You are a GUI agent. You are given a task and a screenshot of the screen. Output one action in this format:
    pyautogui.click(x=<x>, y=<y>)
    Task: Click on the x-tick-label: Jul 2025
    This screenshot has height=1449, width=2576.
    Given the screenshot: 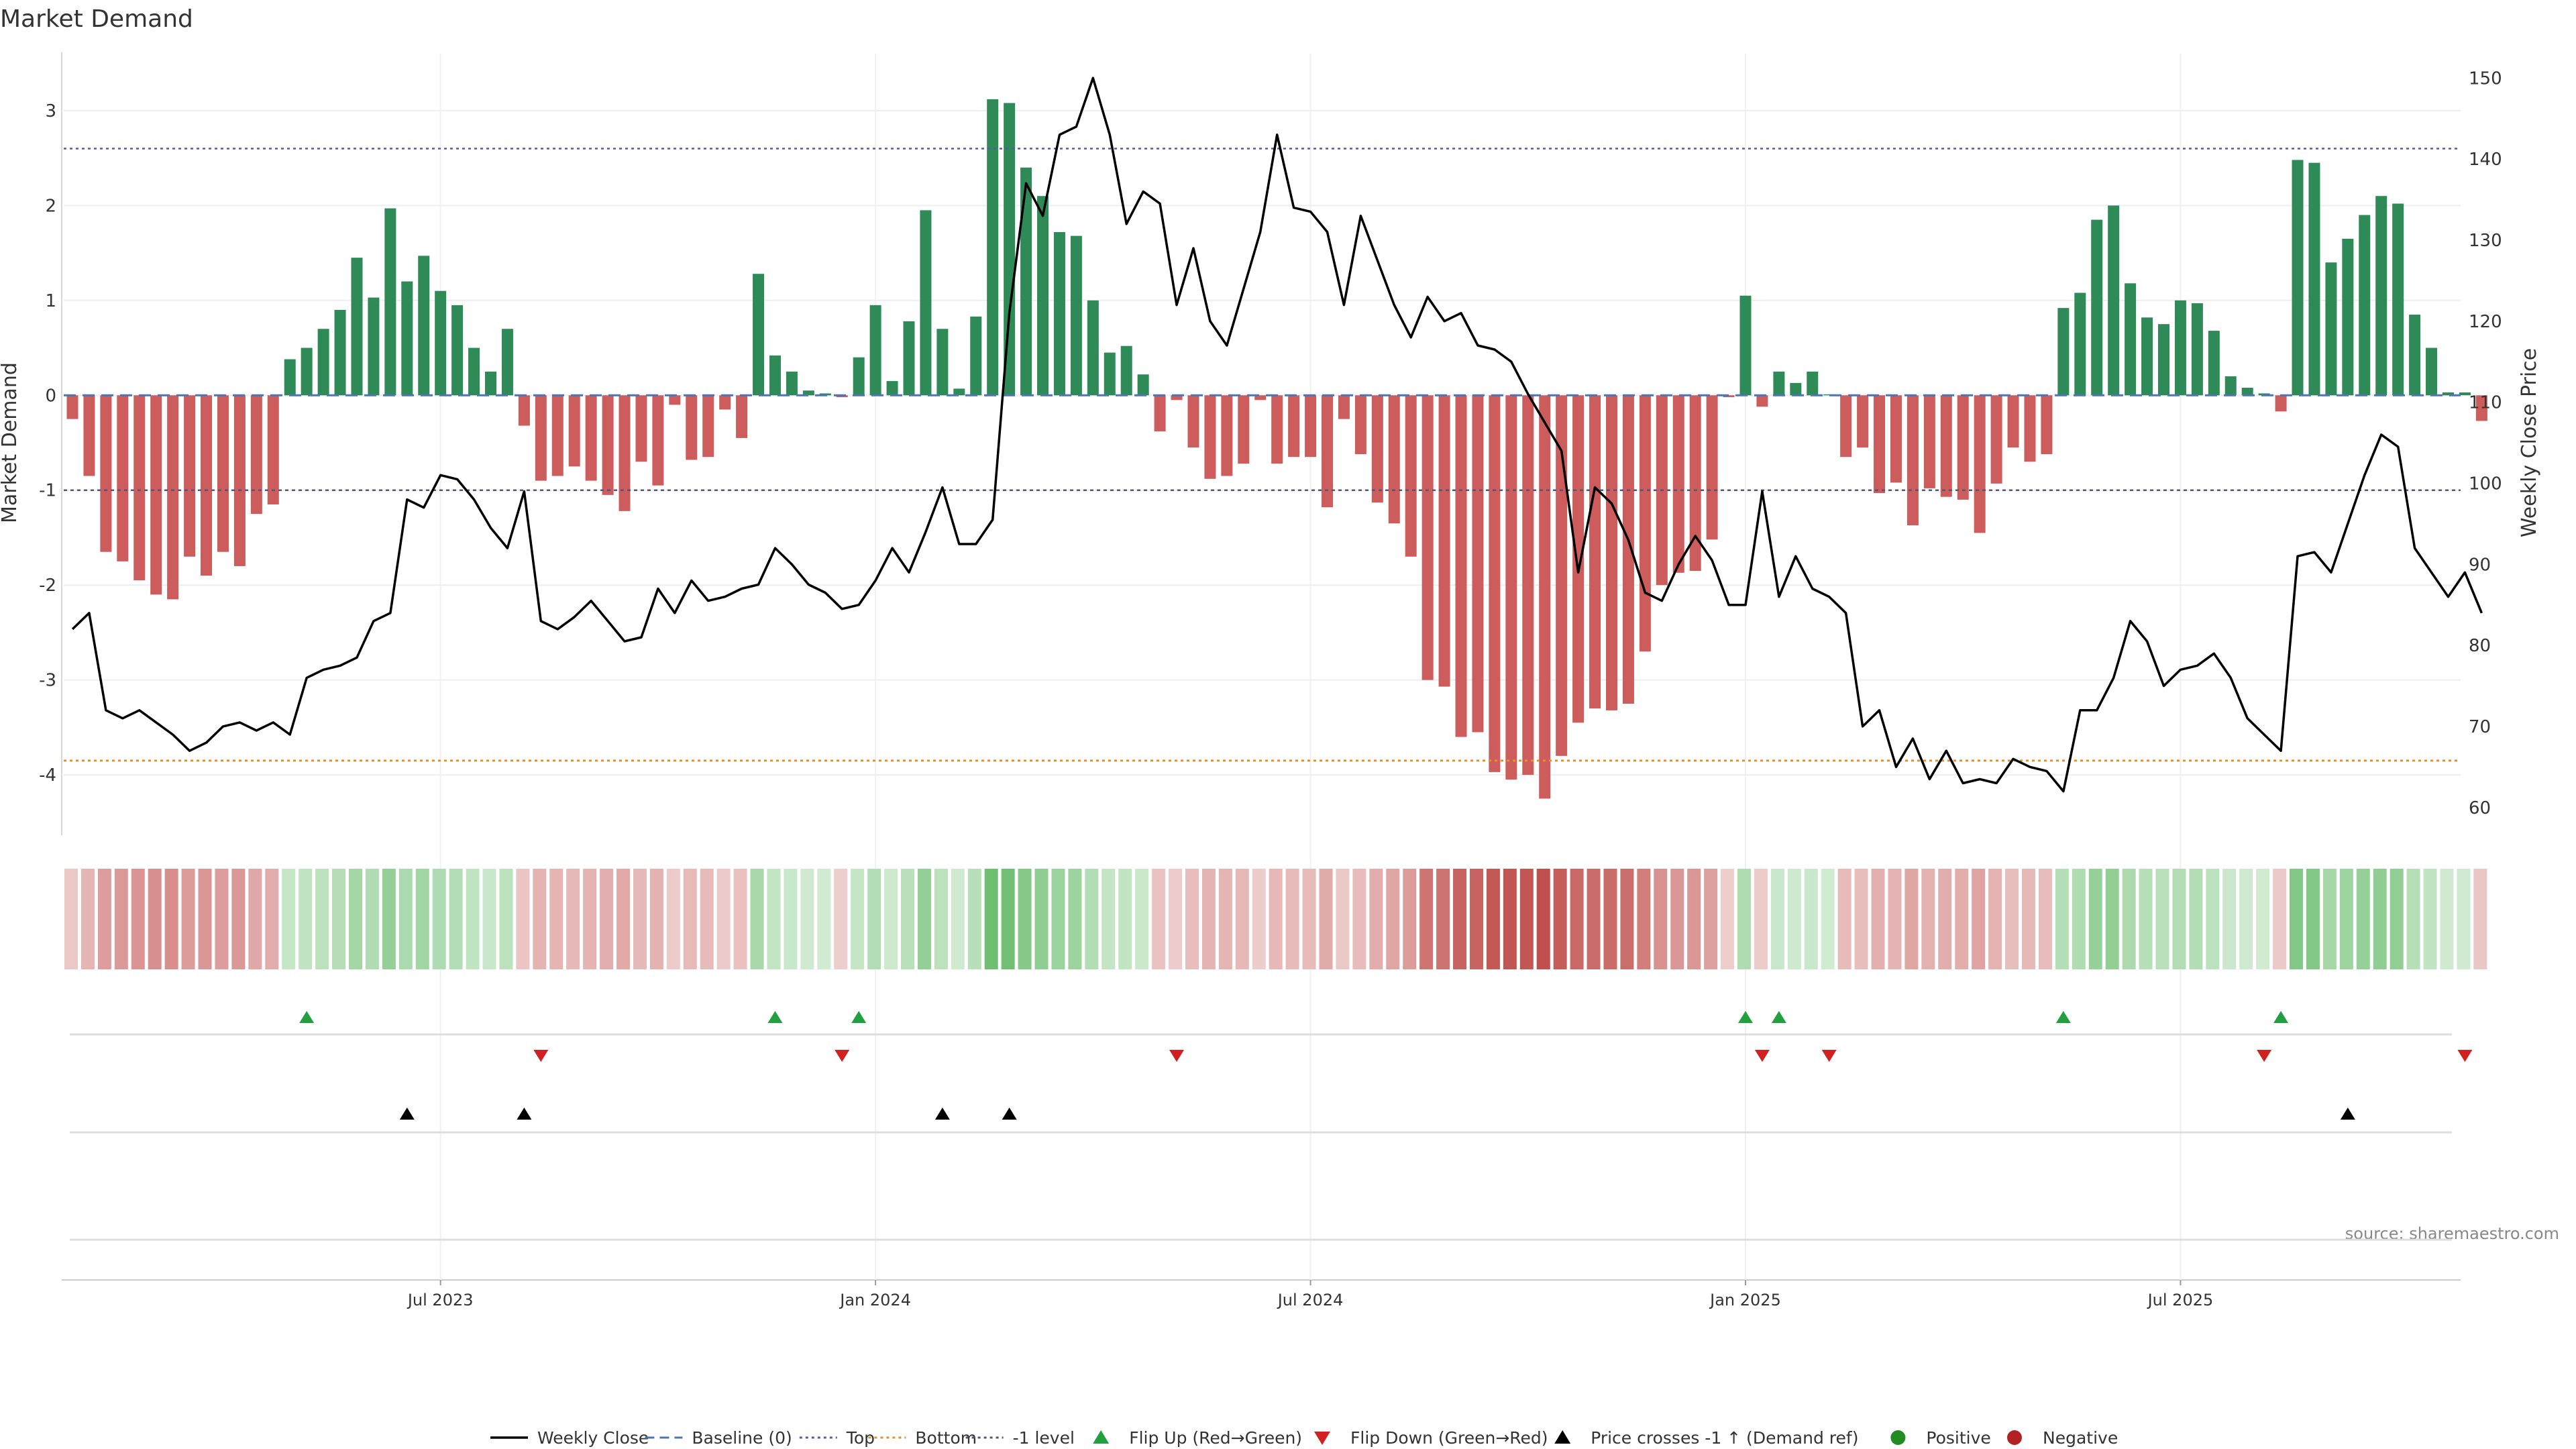 What is the action you would take?
    pyautogui.click(x=2180, y=1300)
    